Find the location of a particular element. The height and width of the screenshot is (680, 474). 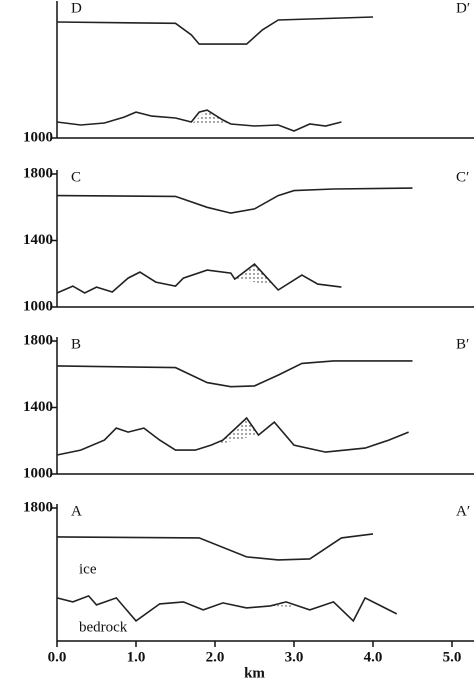

x-tick-label: 2.0 is located at coordinates (215, 657).